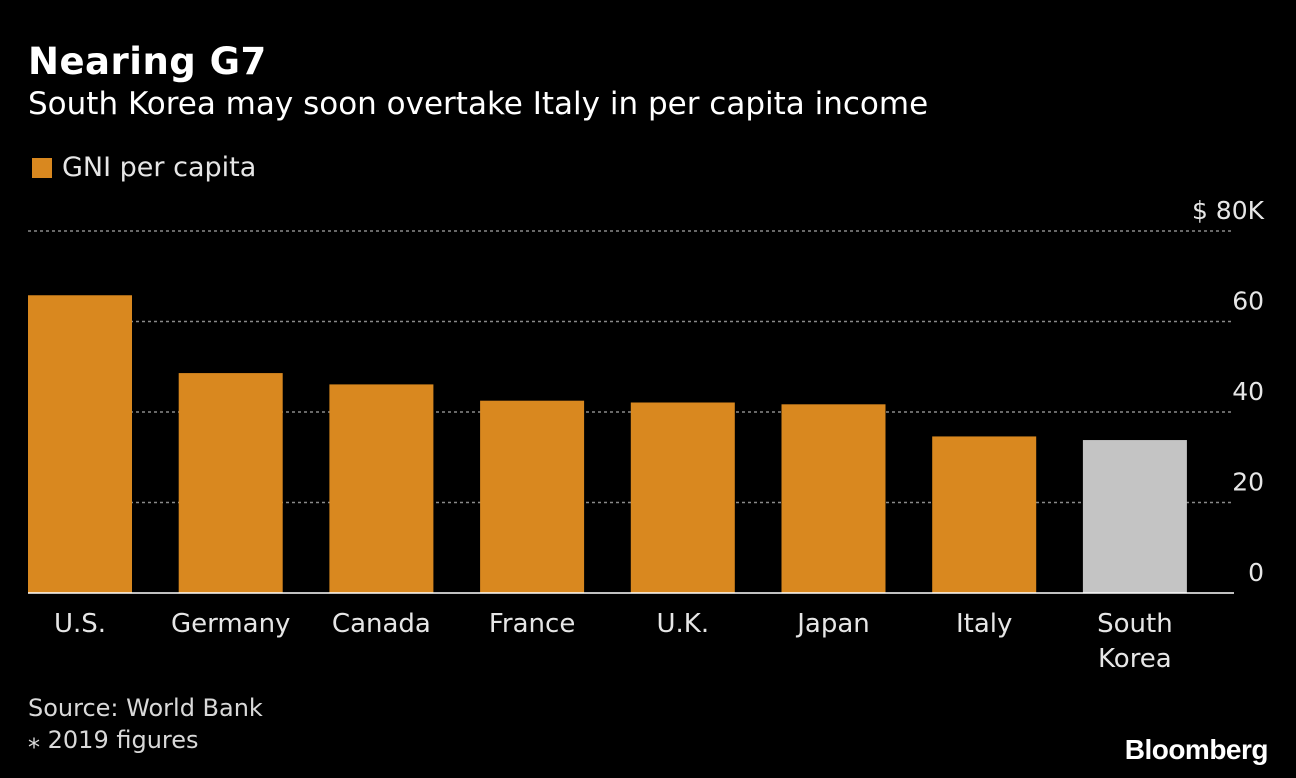  Describe the element at coordinates (1196, 749) in the screenshot. I see `bloomberg-logo: Bloomberg` at that location.